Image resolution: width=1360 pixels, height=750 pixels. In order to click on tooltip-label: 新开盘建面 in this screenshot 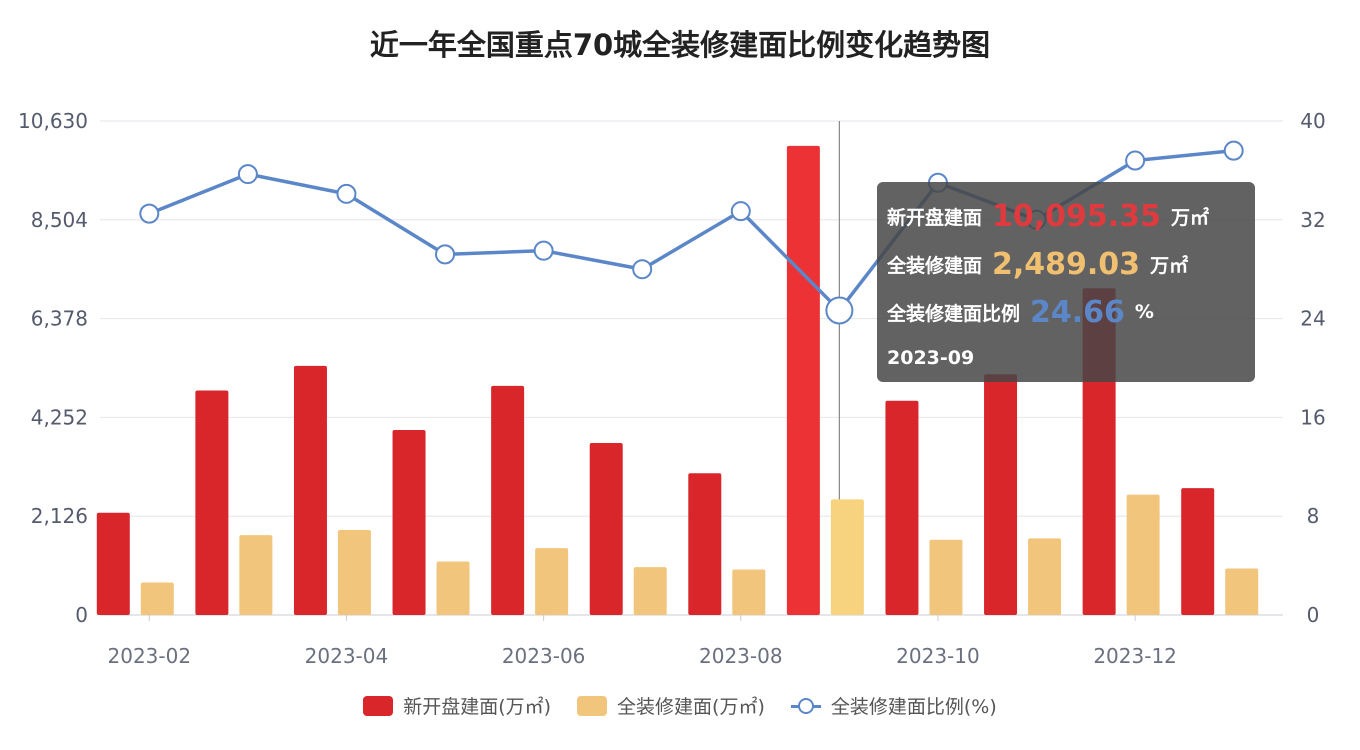, I will do `click(935, 217)`.